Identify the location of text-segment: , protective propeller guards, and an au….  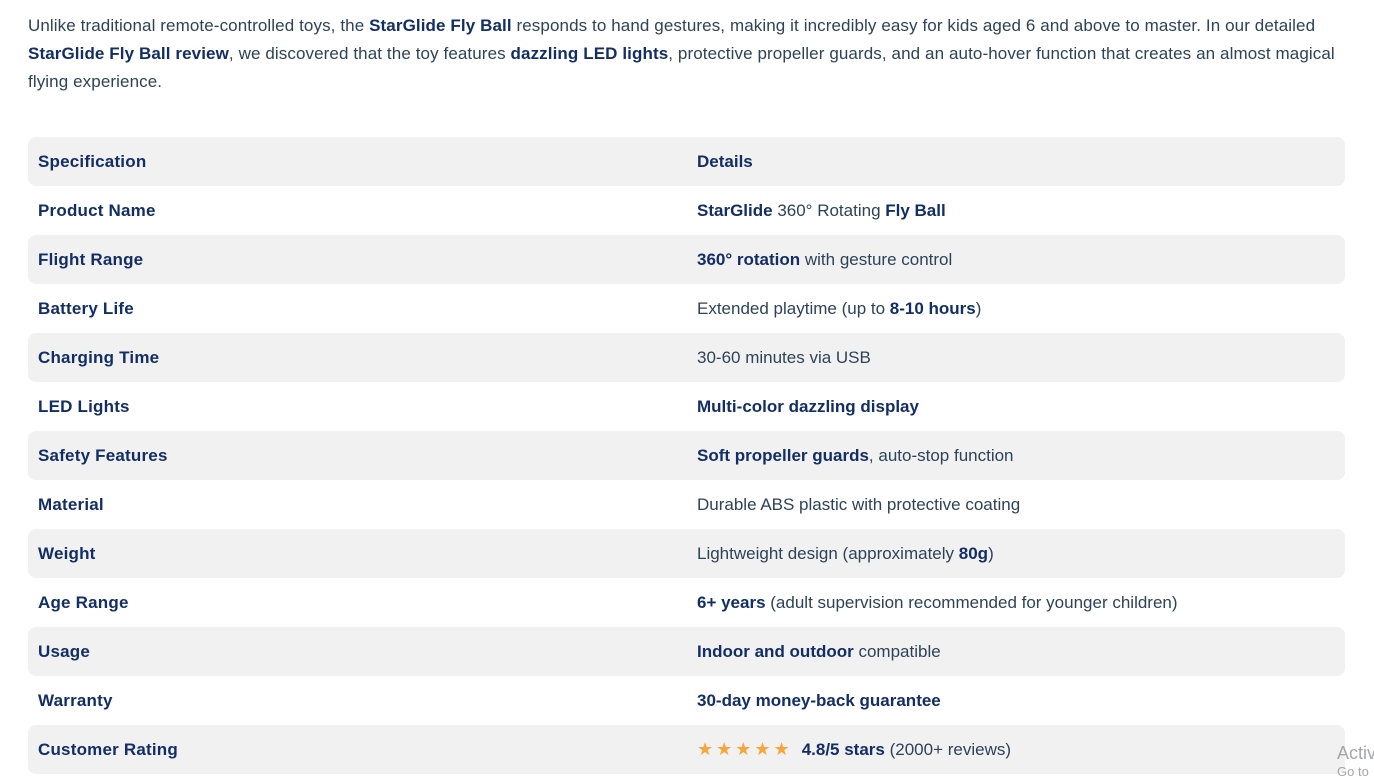
(681, 67).